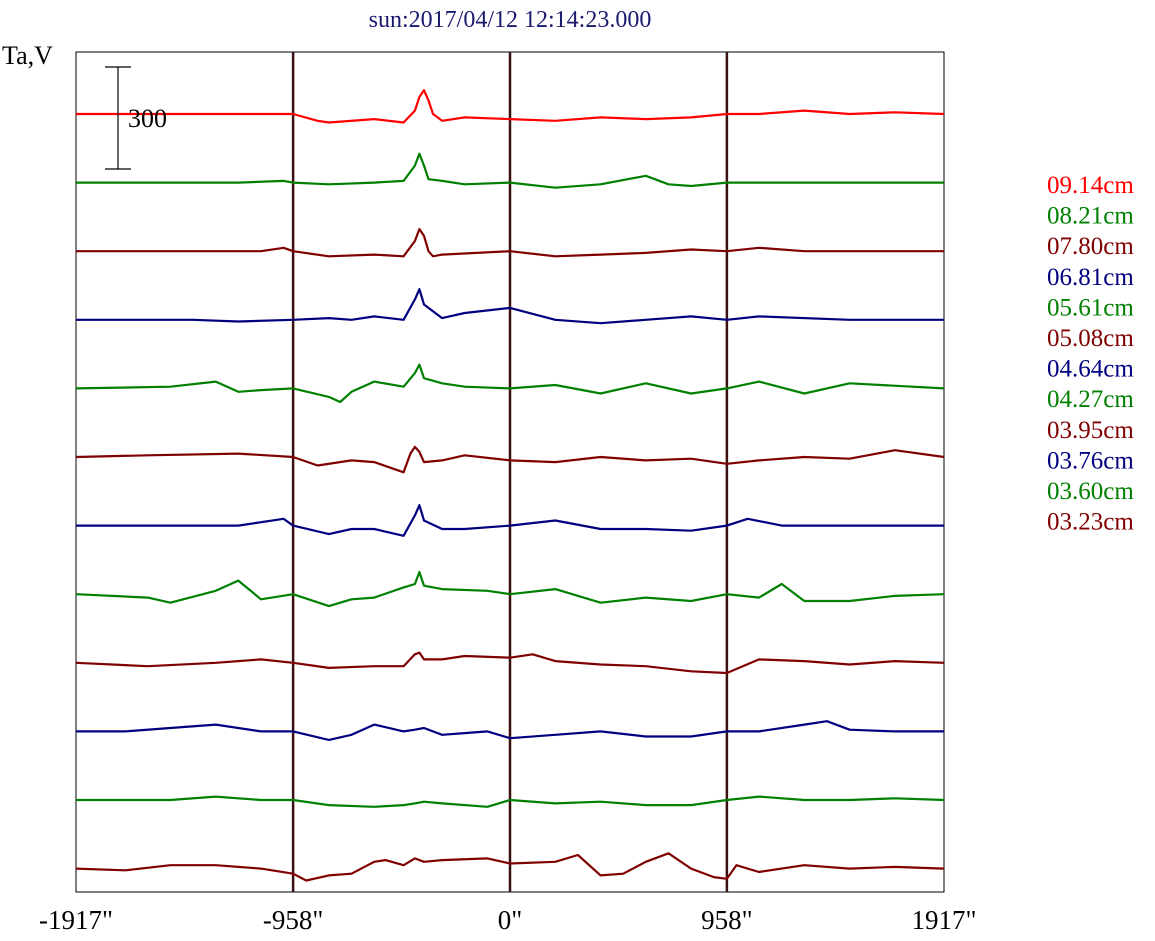 The image size is (1155, 941). I want to click on series-line-03.60cm, so click(510, 801).